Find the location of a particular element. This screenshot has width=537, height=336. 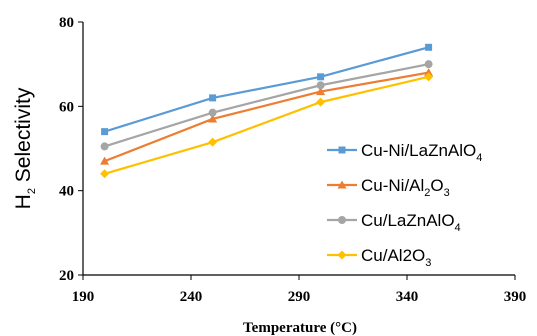

y-tick-label: 80 is located at coordinates (66, 23).